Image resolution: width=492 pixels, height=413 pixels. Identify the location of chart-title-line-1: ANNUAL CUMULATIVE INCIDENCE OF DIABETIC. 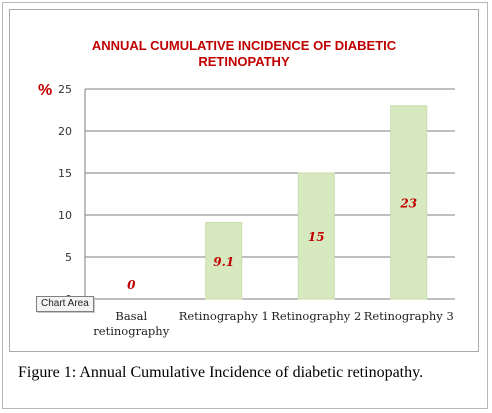
(244, 45).